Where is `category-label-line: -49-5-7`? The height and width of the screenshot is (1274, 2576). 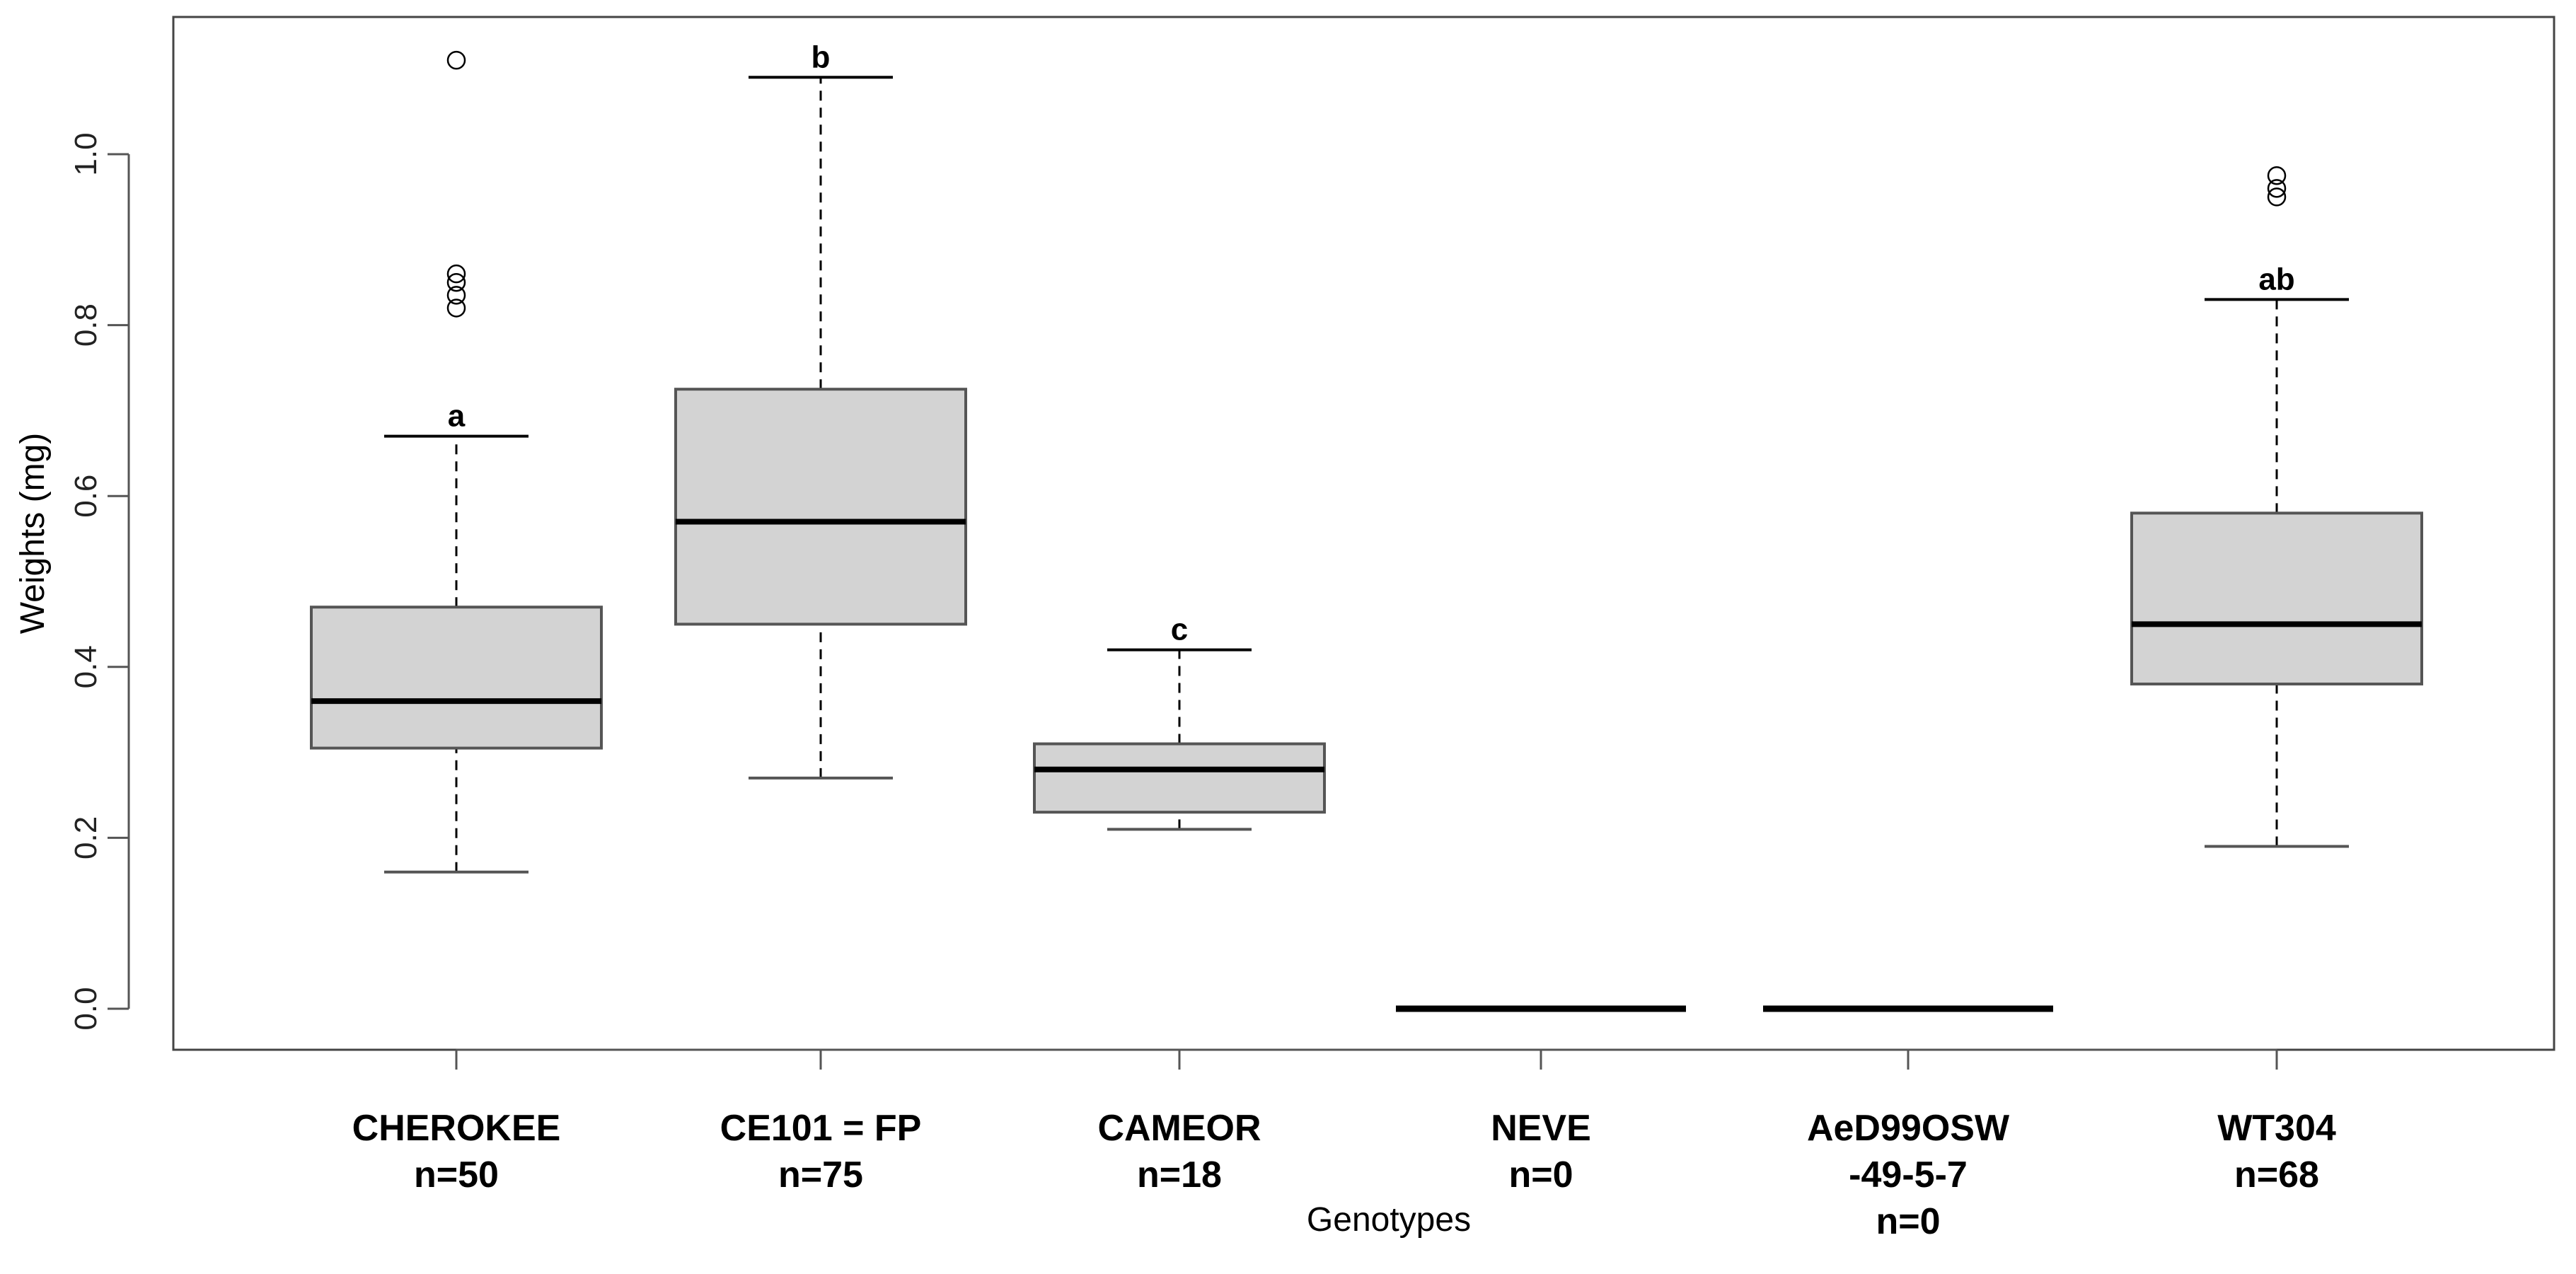
category-label-line: -49-5-7 is located at coordinates (1908, 1174).